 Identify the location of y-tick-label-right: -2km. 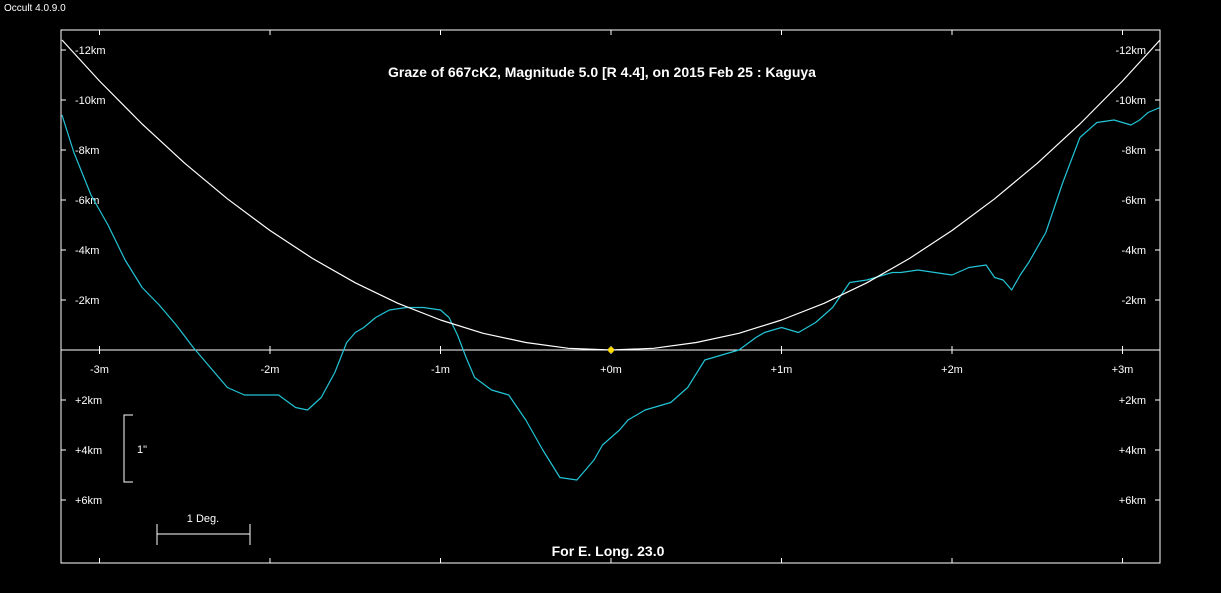
(1134, 301).